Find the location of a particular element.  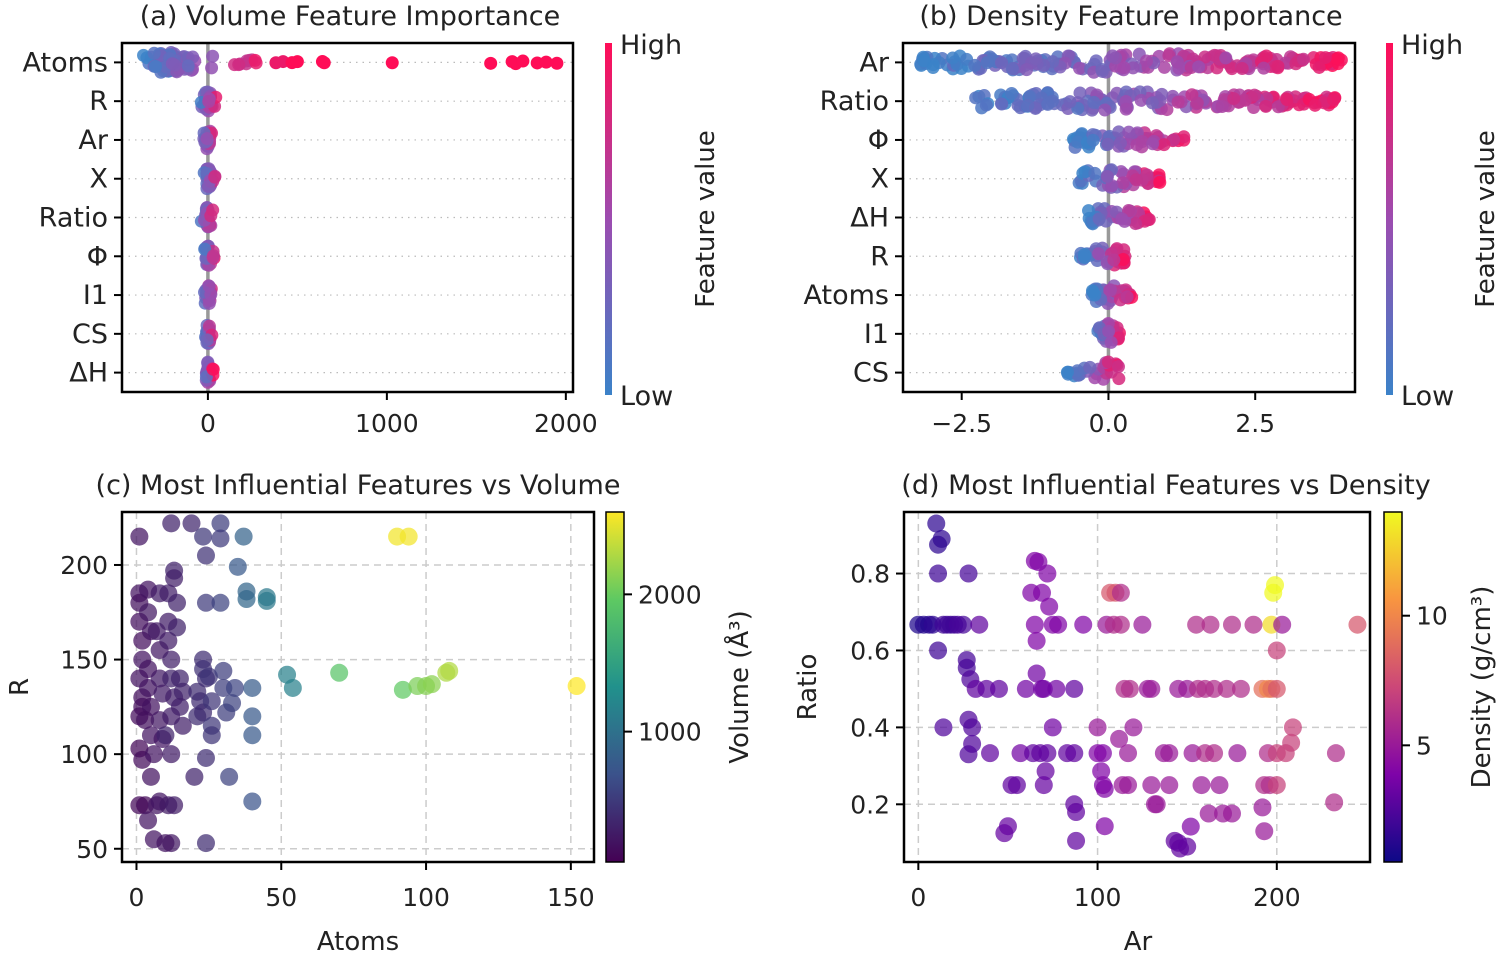

feature-label-I1: I1 is located at coordinates (95, 295).